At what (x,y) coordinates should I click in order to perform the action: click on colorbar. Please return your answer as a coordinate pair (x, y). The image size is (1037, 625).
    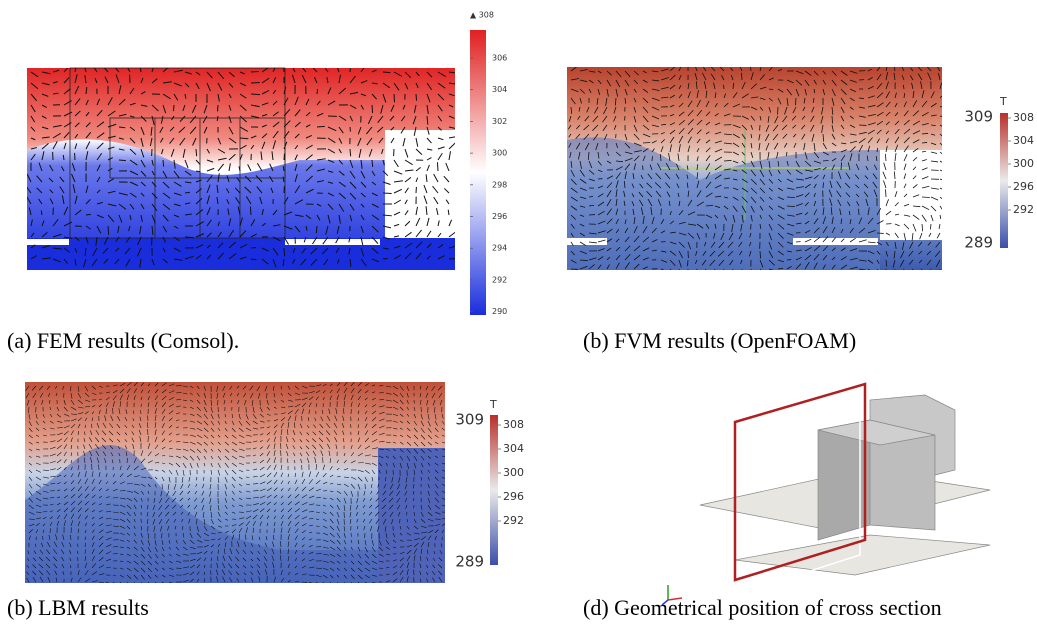
    Looking at the image, I should click on (478, 172).